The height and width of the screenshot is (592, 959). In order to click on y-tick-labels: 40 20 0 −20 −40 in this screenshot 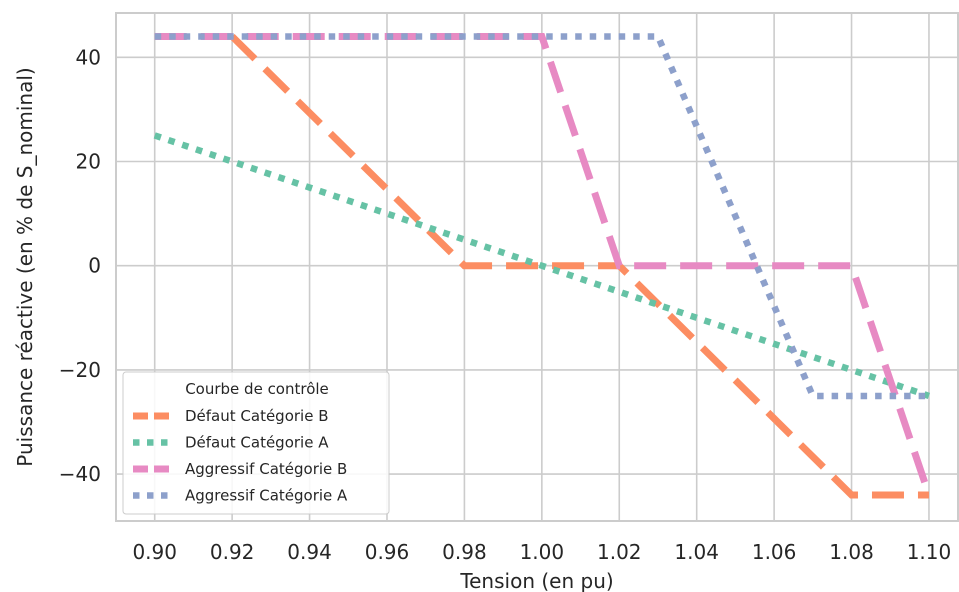, I will do `click(80, 265)`.